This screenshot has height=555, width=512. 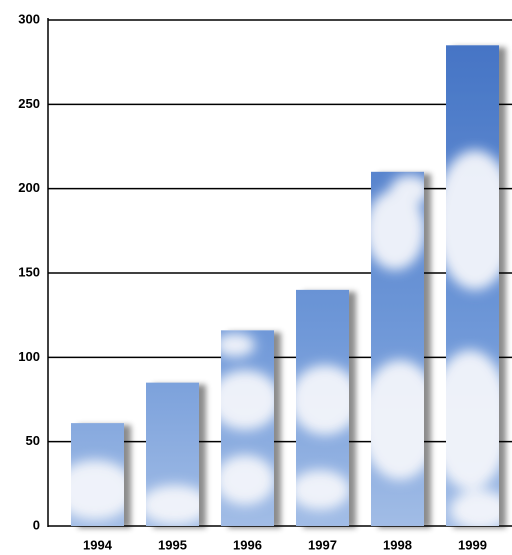 What do you see at coordinates (29, 103) in the screenshot?
I see `y-tick-label: 250` at bounding box center [29, 103].